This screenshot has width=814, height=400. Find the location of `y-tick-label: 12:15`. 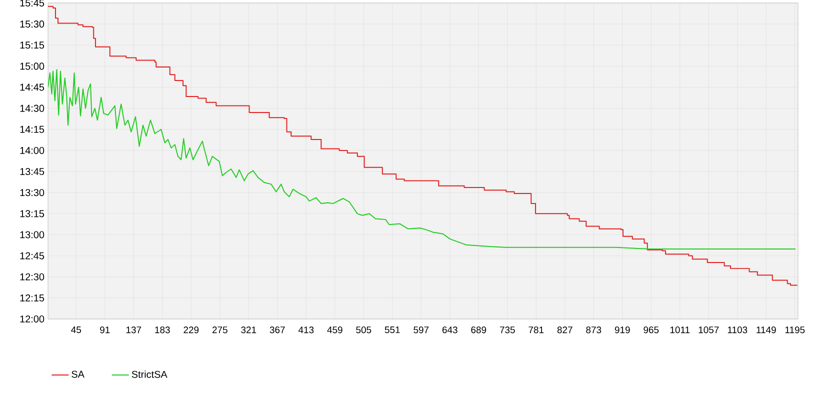

y-tick-label: 12:15 is located at coordinates (32, 298).